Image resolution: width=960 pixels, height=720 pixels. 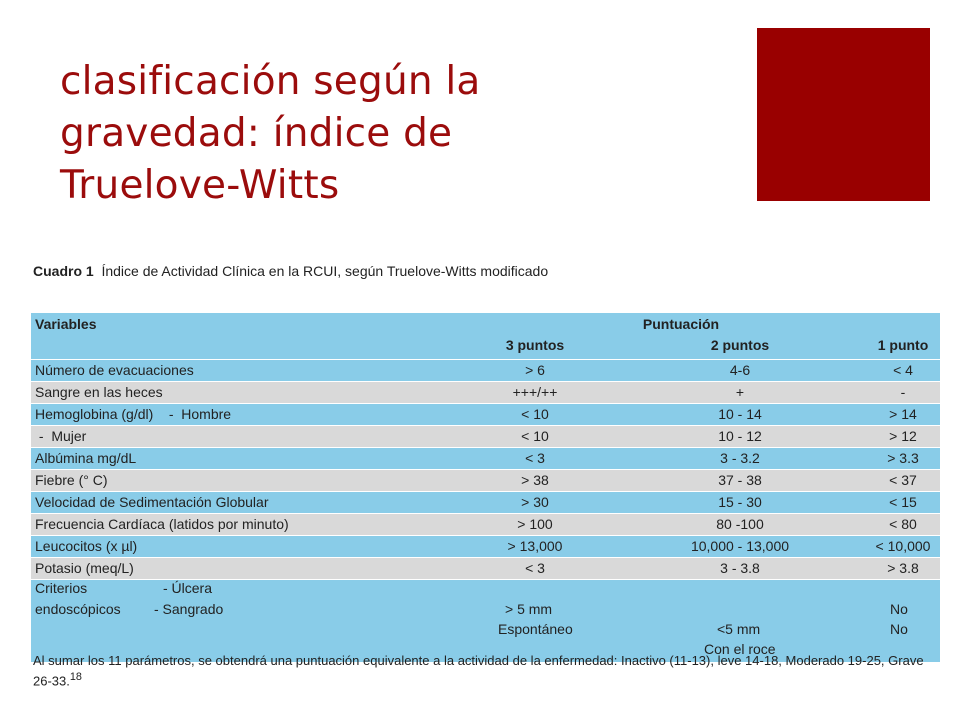 What do you see at coordinates (485, 371) in the screenshot?
I see `table-row: Número de evacuaciones > 6 4-6 < 4` at bounding box center [485, 371].